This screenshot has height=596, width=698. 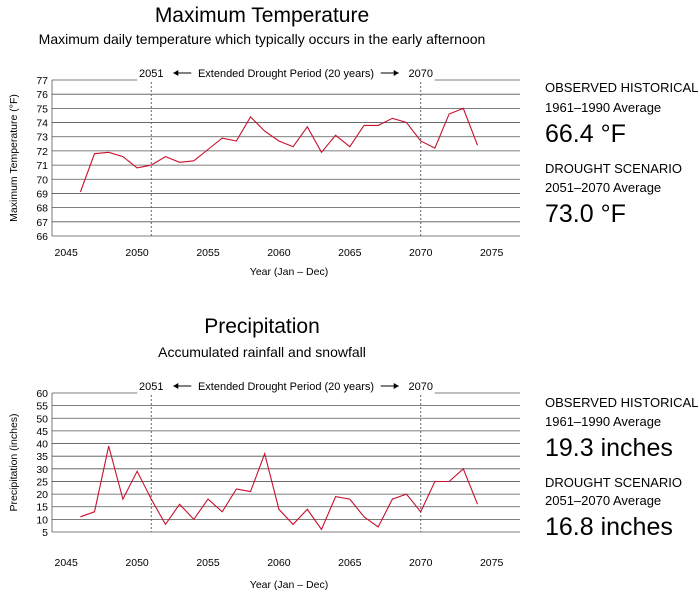 What do you see at coordinates (603, 107) in the screenshot?
I see `chart1-observed-period: 1961–1990 Average` at bounding box center [603, 107].